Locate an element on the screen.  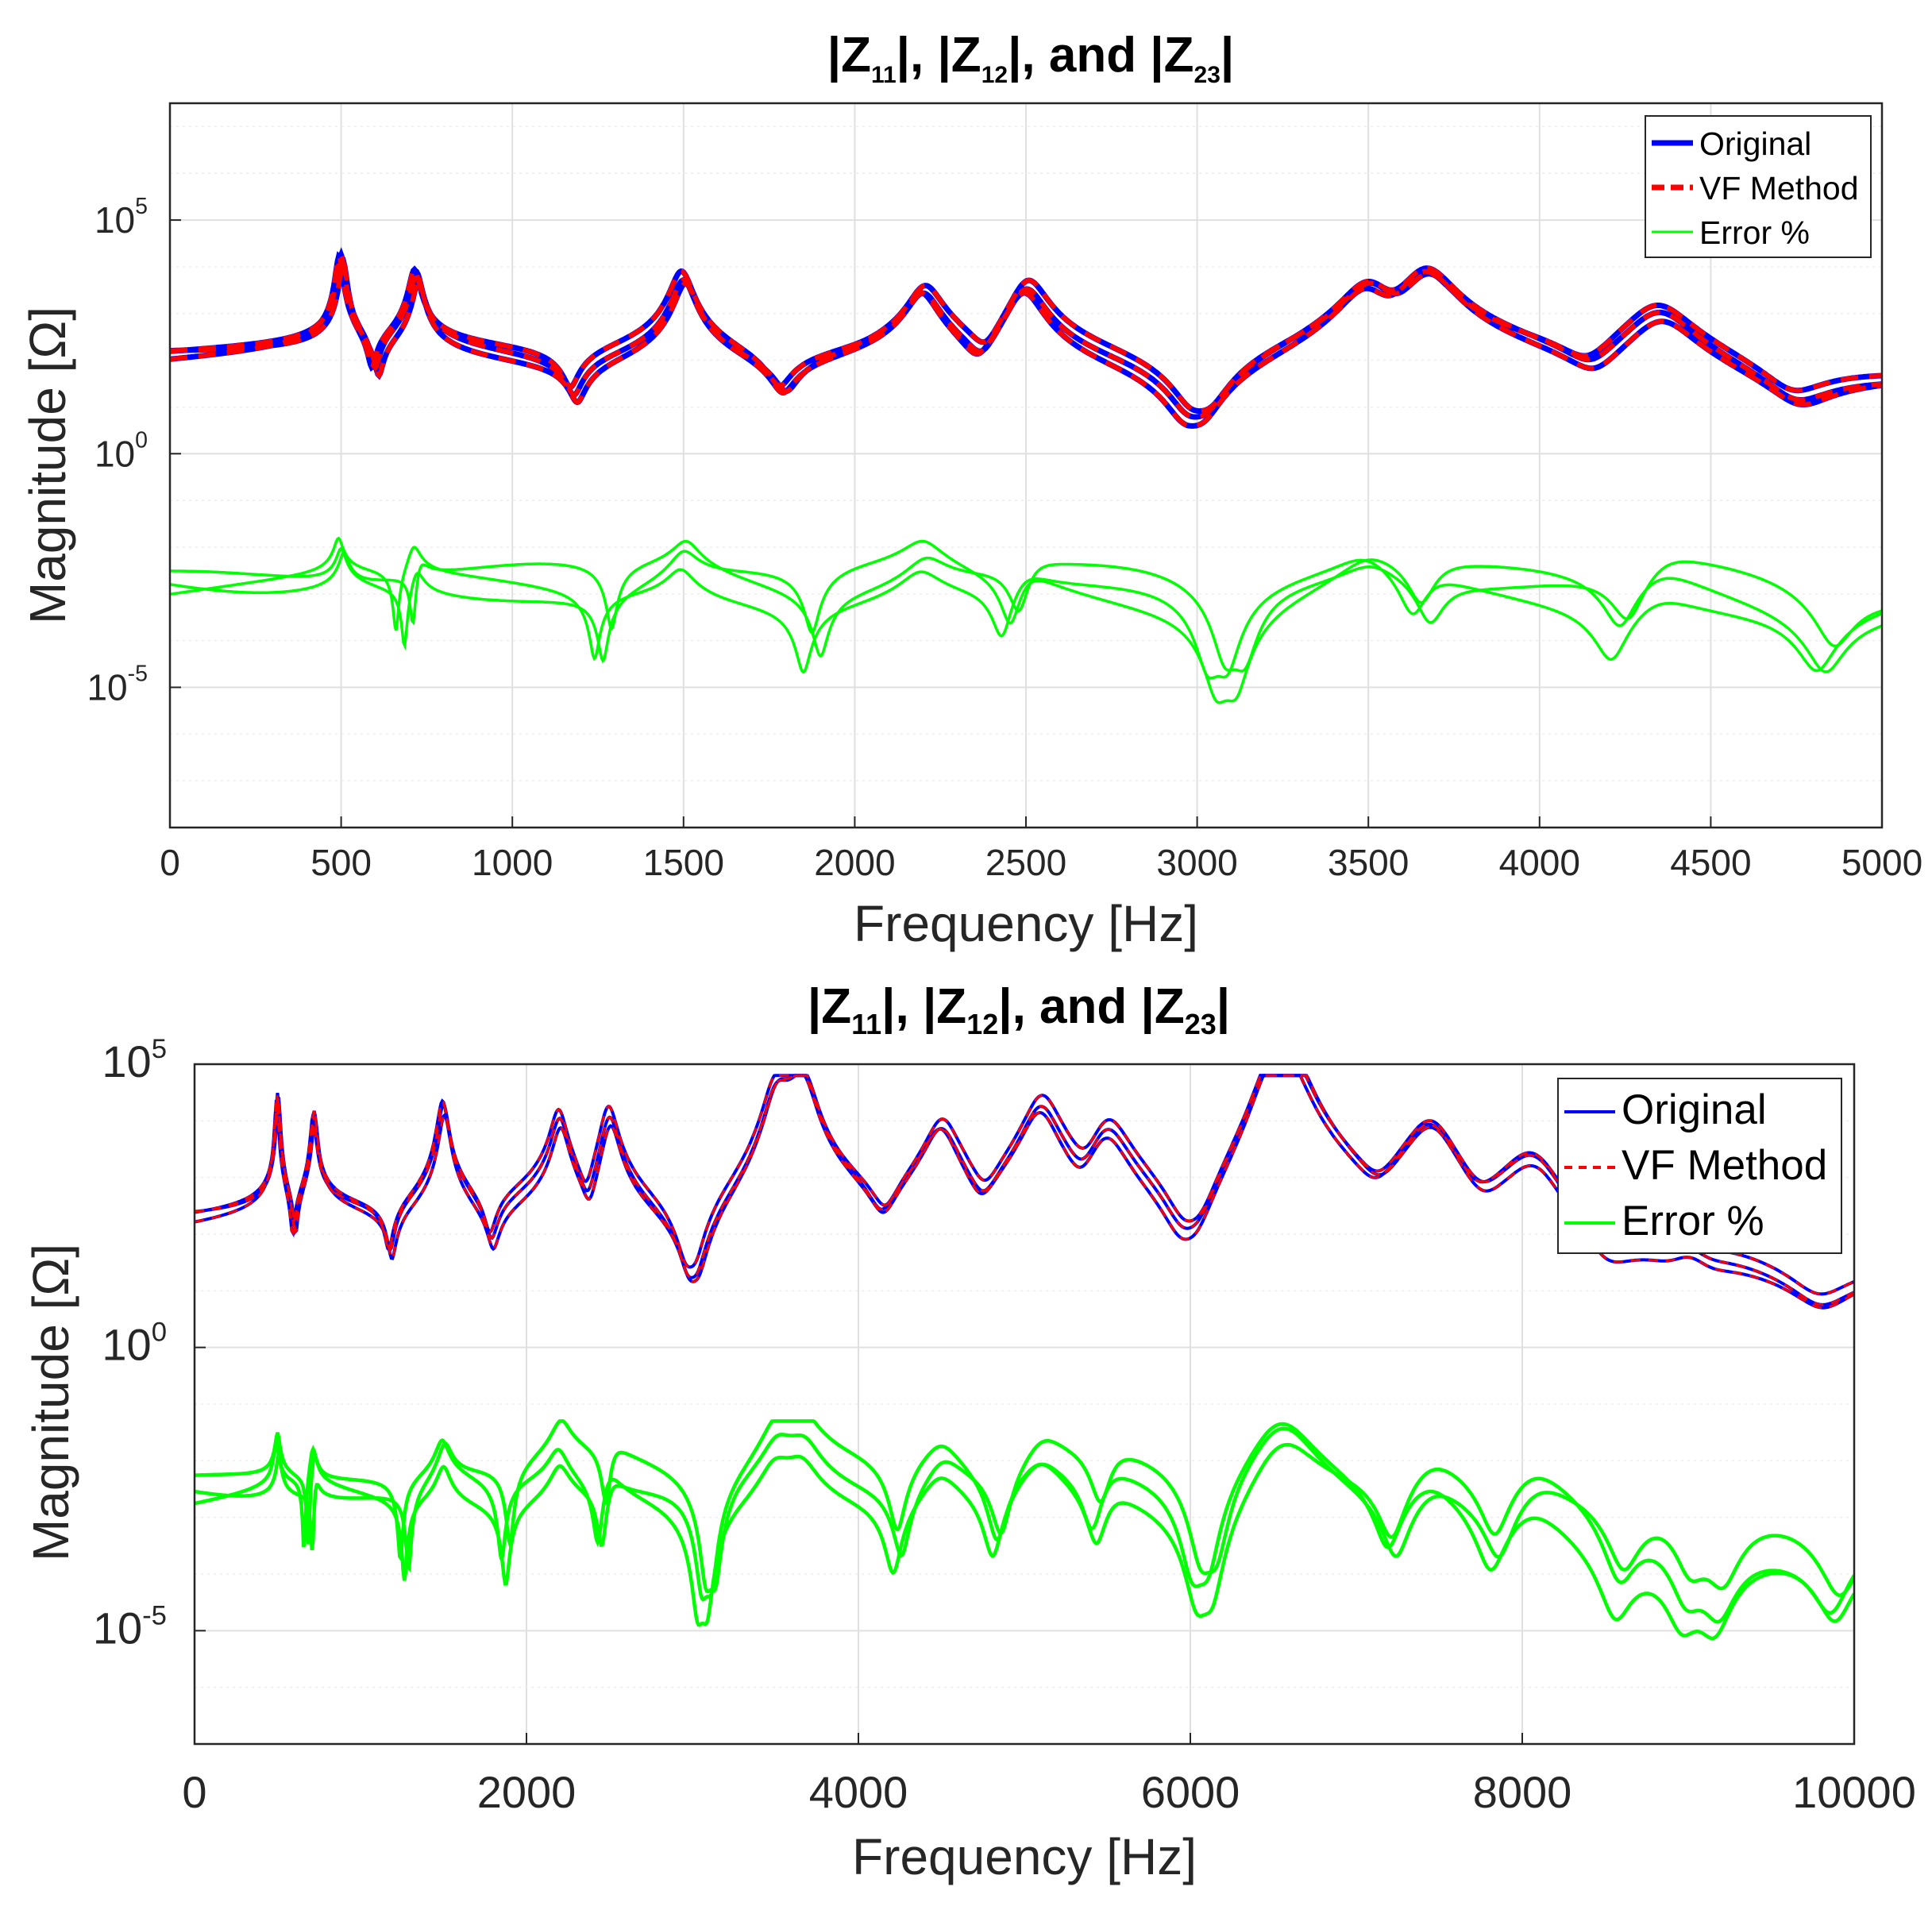
x-tick-label: 6000 is located at coordinates (1190, 1792).